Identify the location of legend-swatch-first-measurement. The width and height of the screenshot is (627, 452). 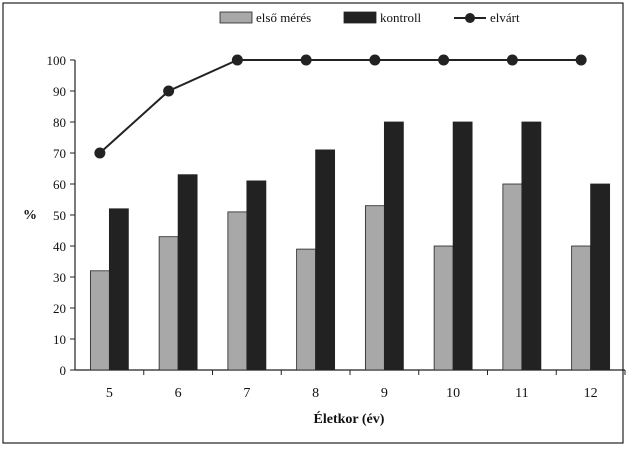
(236, 17).